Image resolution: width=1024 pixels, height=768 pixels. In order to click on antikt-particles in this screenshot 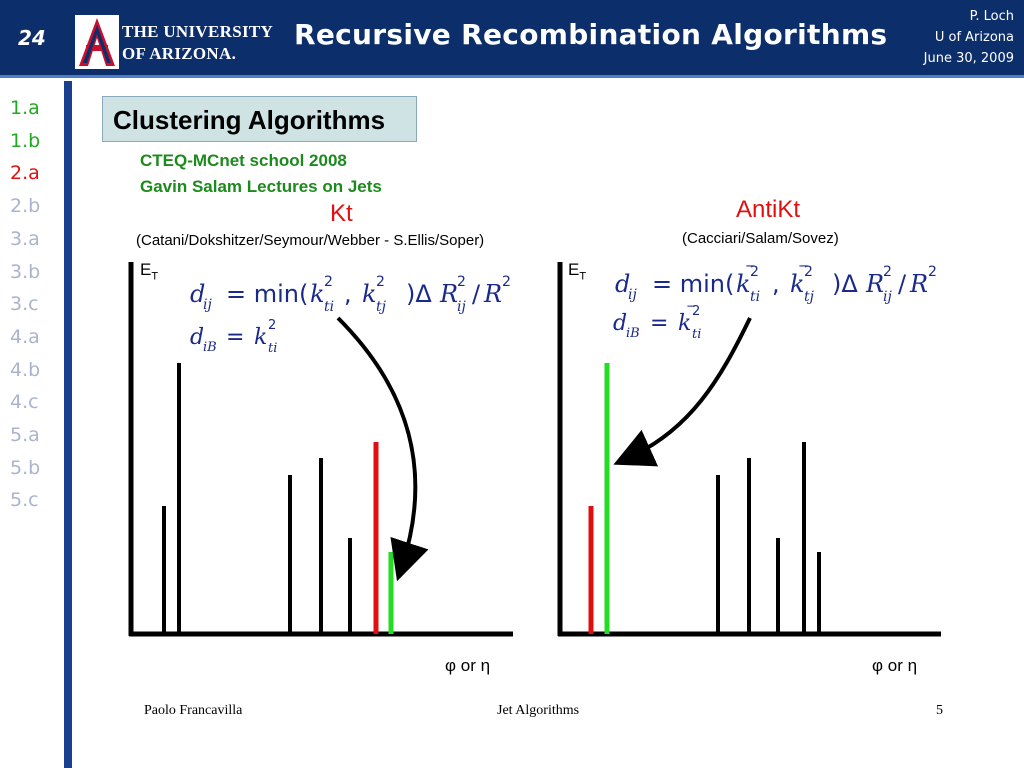, I will do `click(704, 498)`.